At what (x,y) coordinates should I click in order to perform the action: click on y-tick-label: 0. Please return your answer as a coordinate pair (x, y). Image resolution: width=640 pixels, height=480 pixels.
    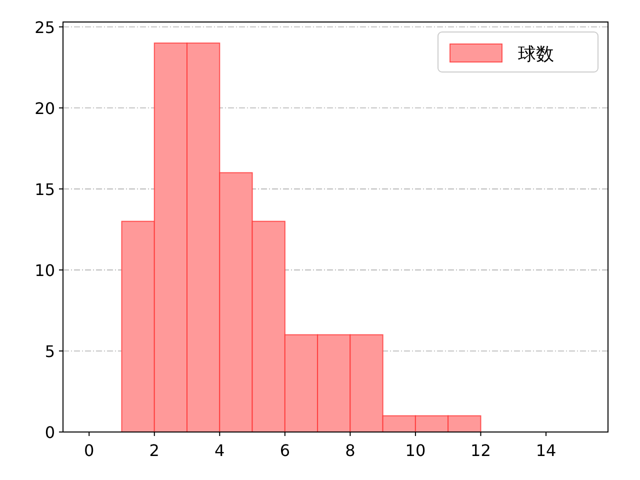
    Looking at the image, I should click on (49, 432).